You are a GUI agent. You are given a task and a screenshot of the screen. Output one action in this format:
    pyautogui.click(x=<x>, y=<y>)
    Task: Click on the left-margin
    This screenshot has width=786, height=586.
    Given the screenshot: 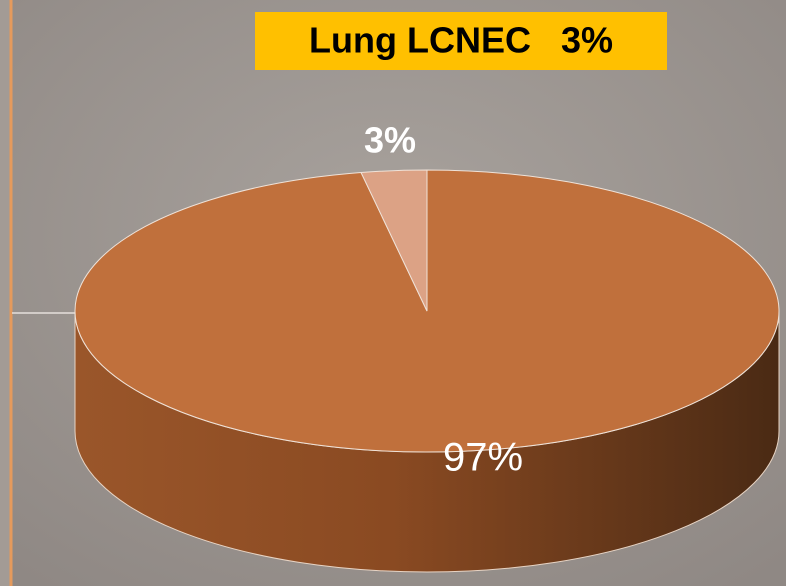 What is the action you would take?
    pyautogui.click(x=5, y=293)
    